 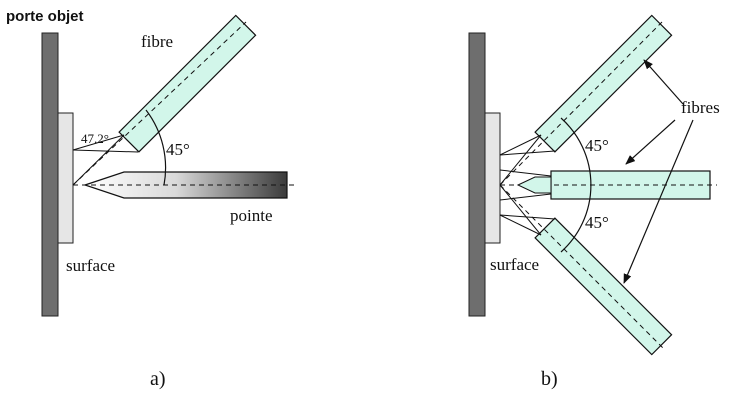 I want to click on ray-b6, so click(x=520, y=210).